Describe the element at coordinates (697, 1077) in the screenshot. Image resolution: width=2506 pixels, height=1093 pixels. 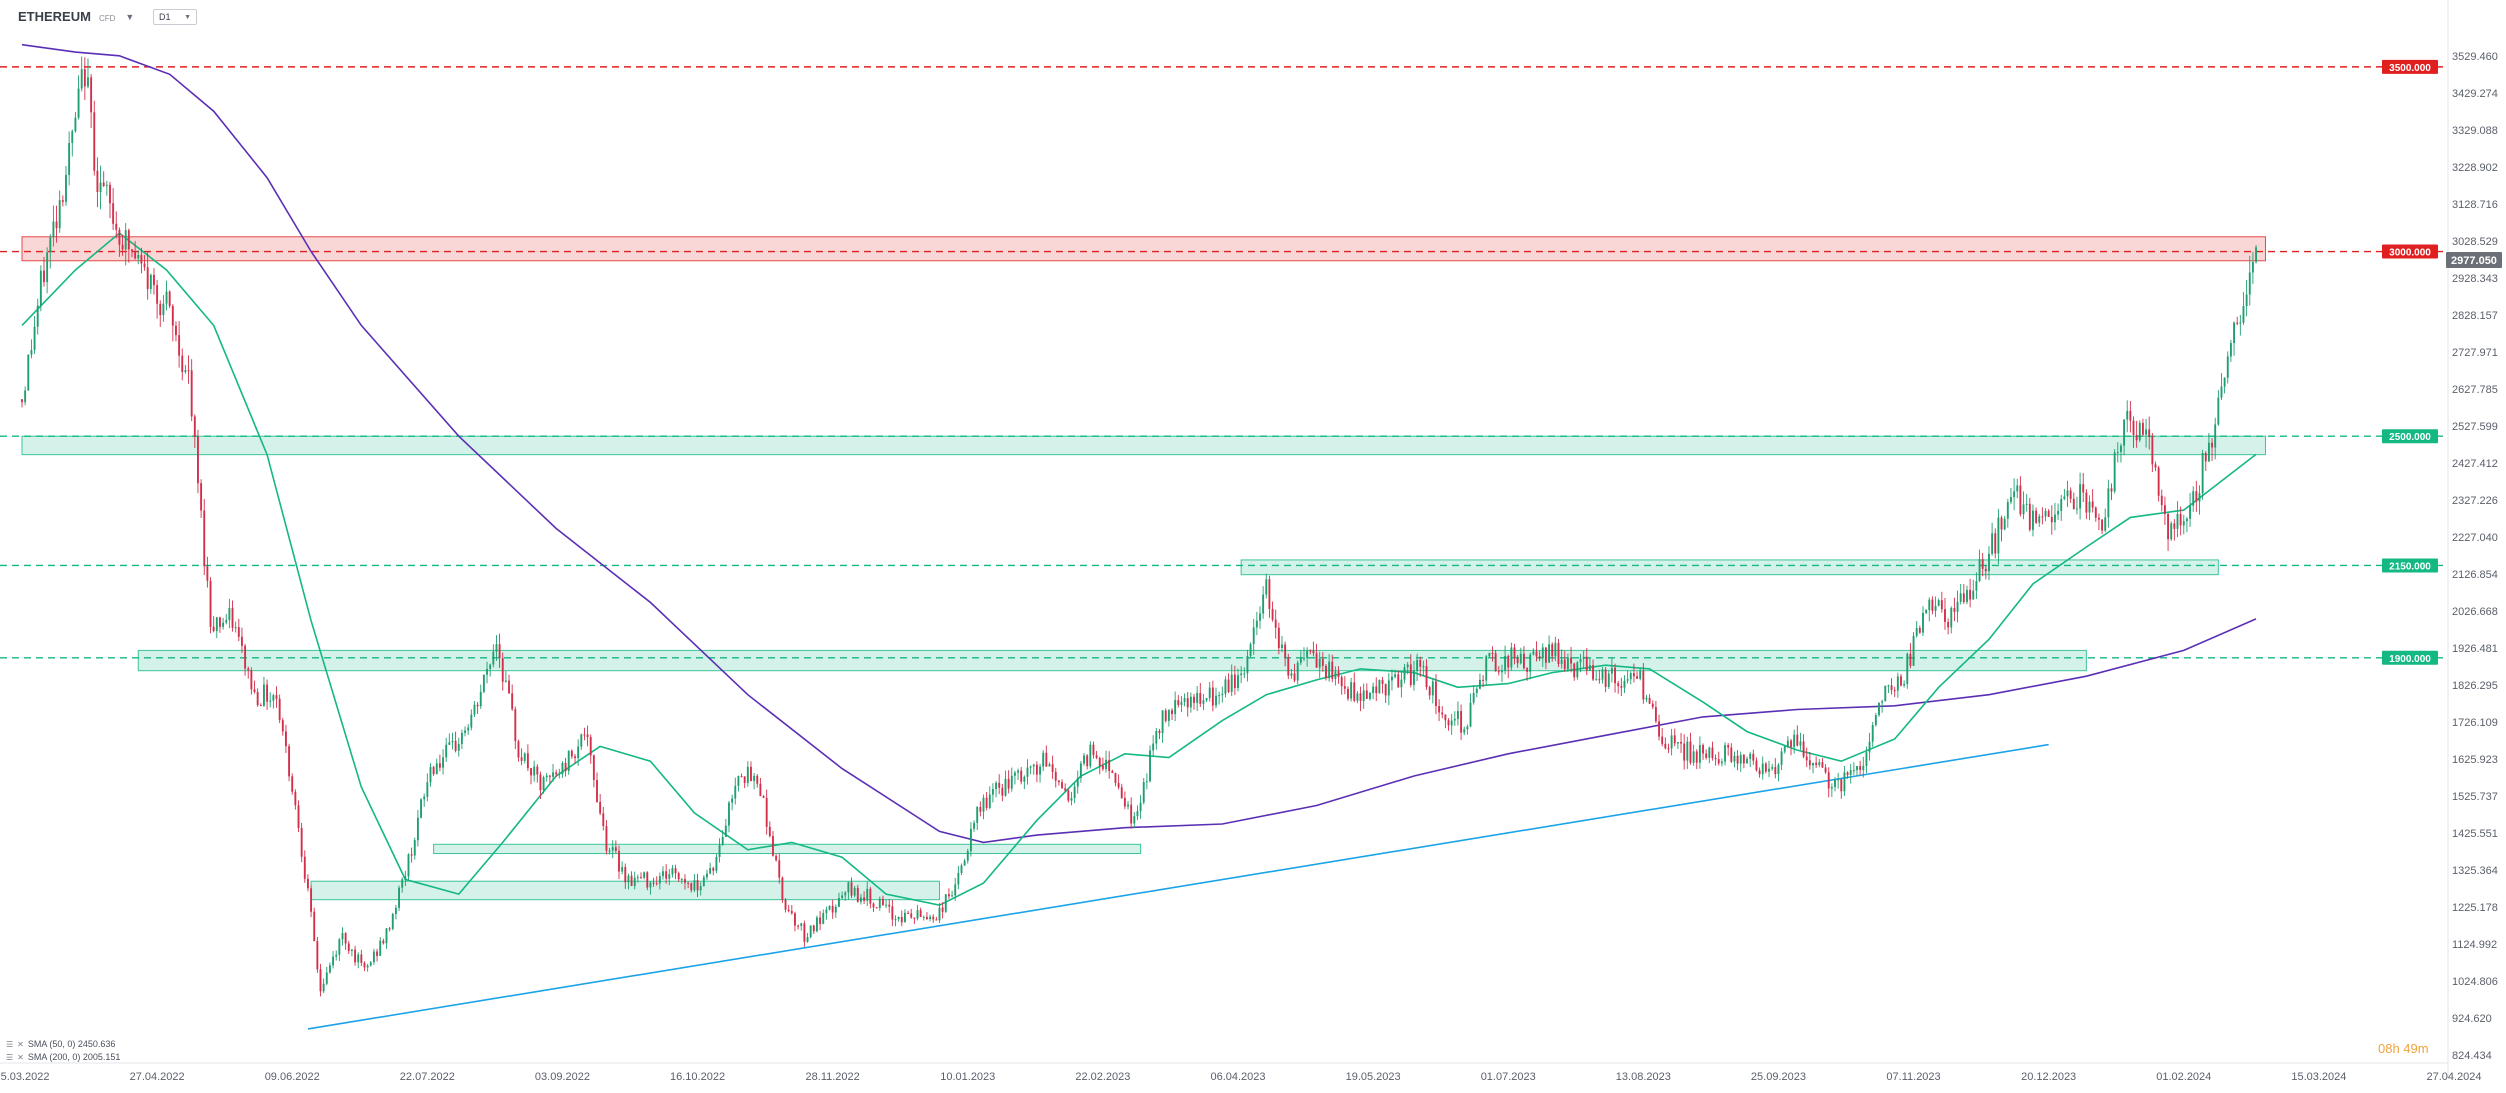
I see `x-tick-label-5: 16.10.2022` at that location.